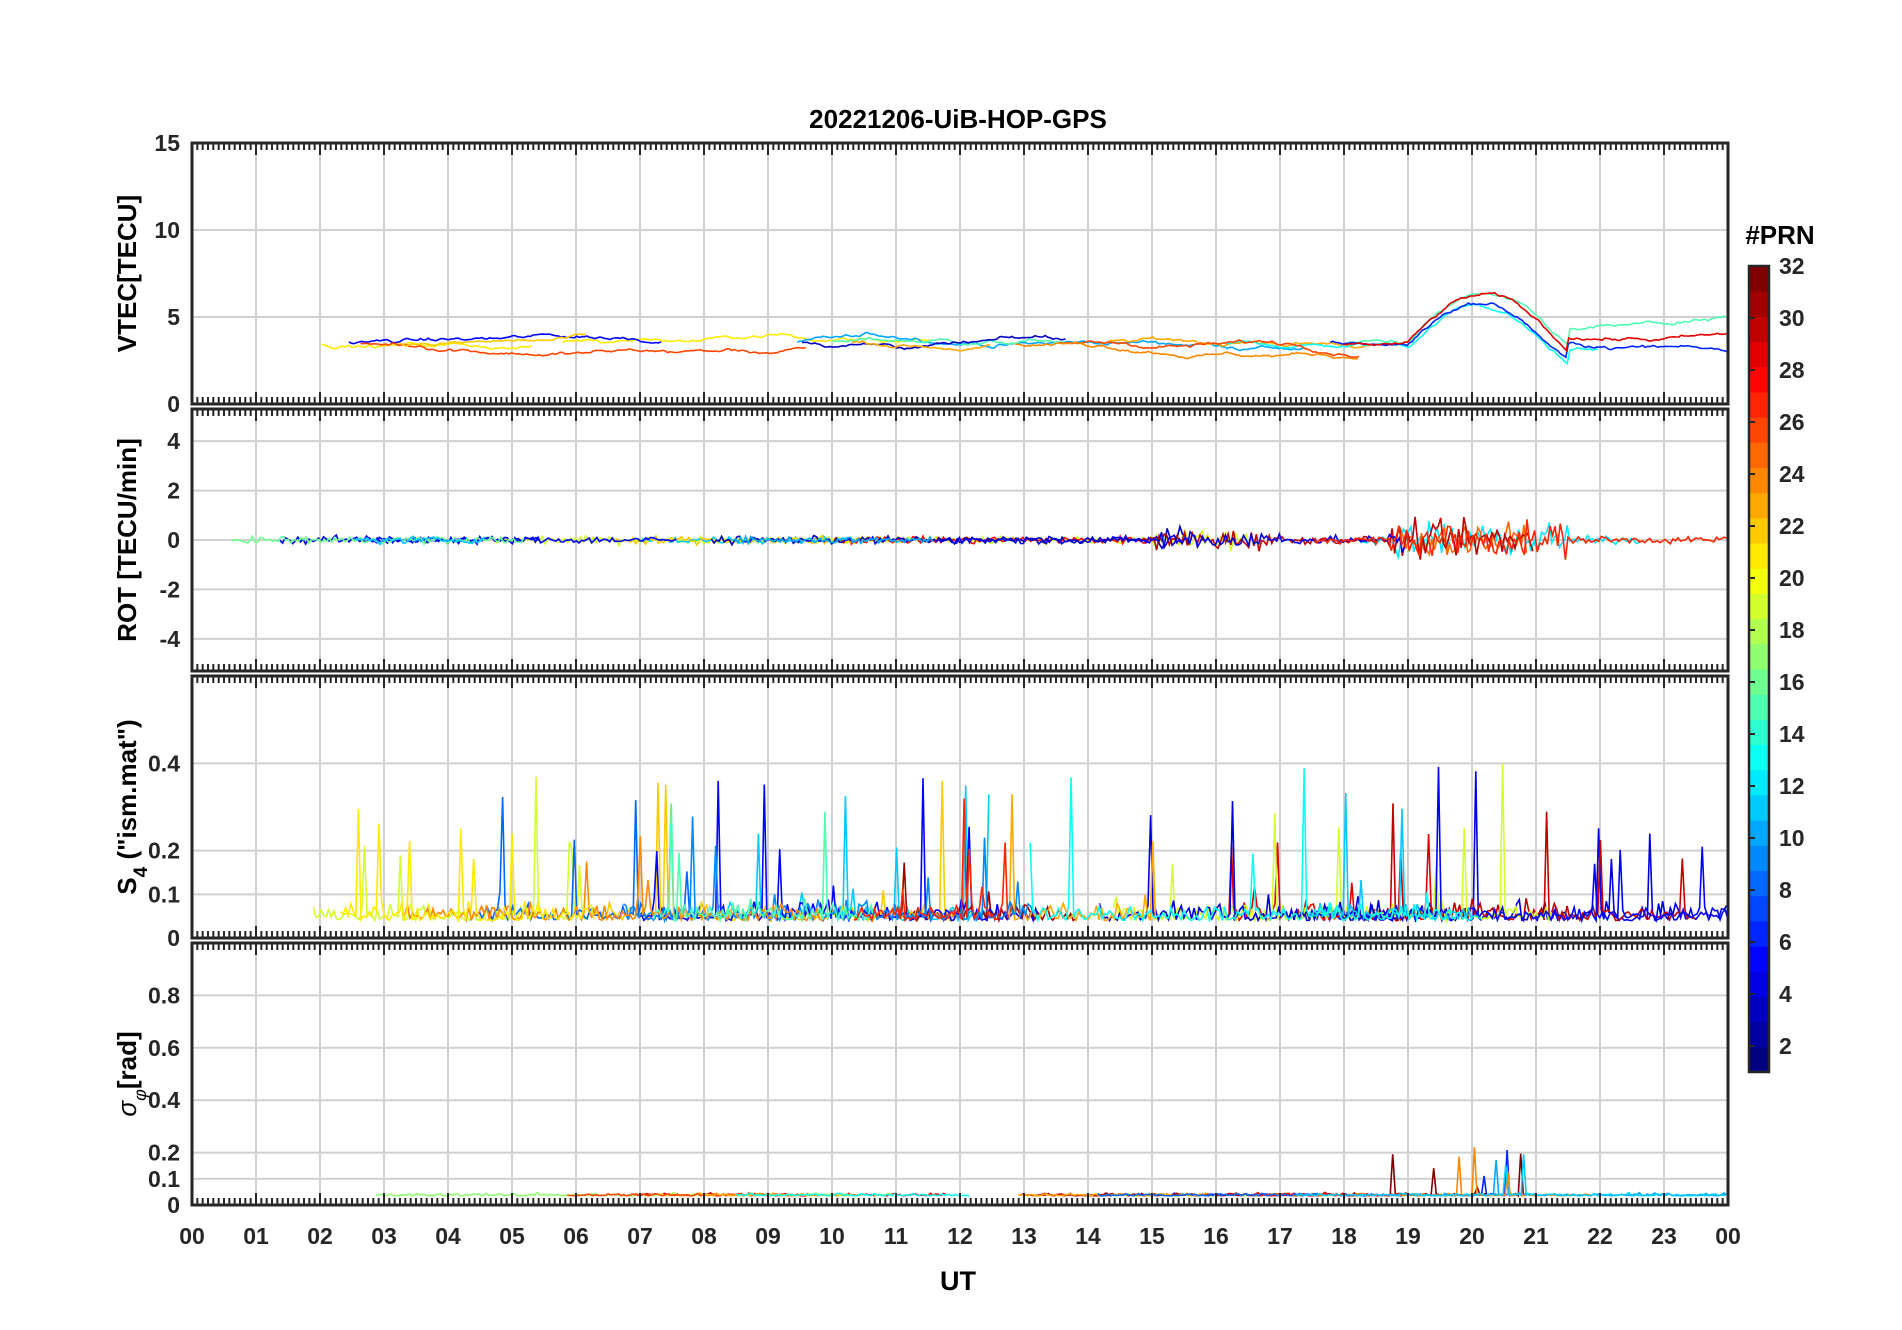 The image size is (1902, 1330). Describe the element at coordinates (164, 1100) in the screenshot. I see `sigma-y-tick-label: 0.4` at that location.